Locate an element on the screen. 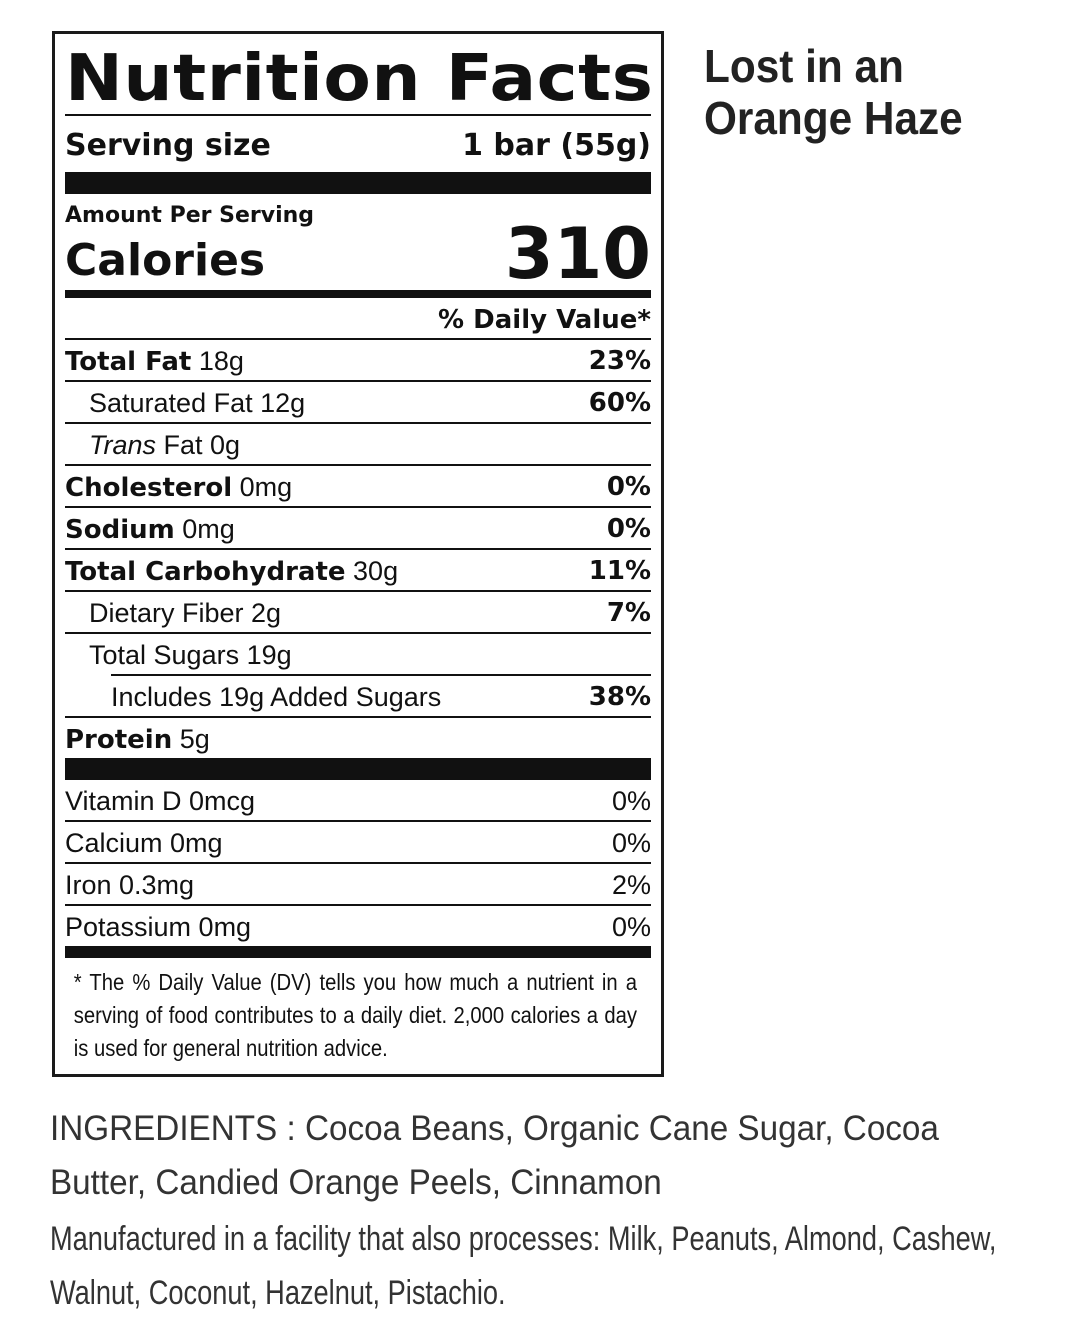 The image size is (1080, 1322). nutrient-row: Total Sugars 19g is located at coordinates (358, 653).